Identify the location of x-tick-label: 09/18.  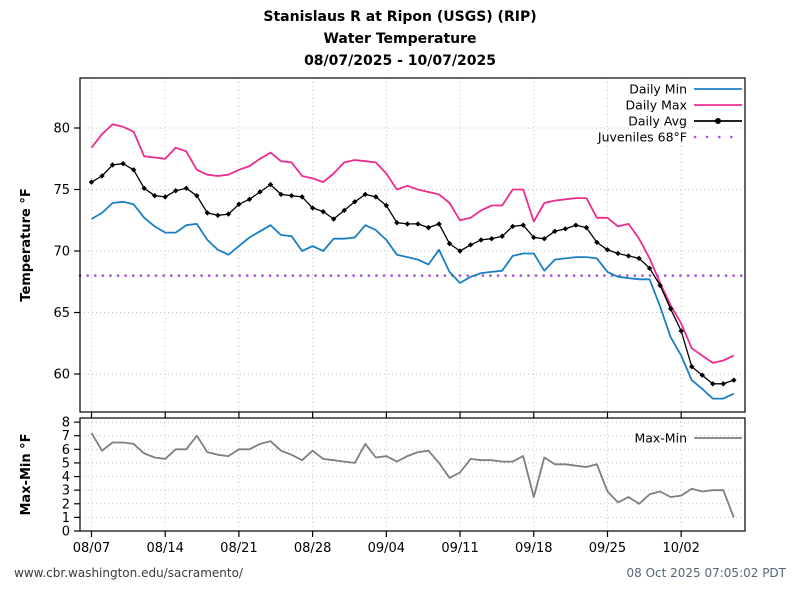
(533, 548).